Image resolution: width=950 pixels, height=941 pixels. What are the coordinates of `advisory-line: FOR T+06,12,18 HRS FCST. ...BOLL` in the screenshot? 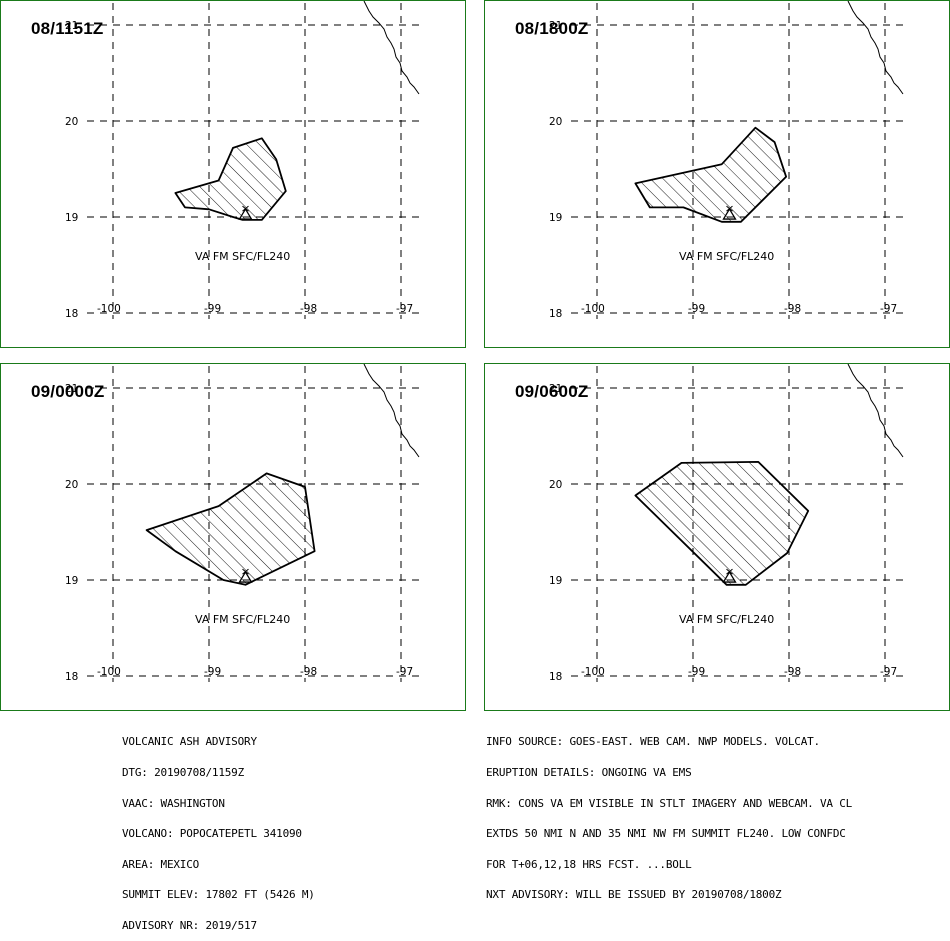 It's located at (589, 864).